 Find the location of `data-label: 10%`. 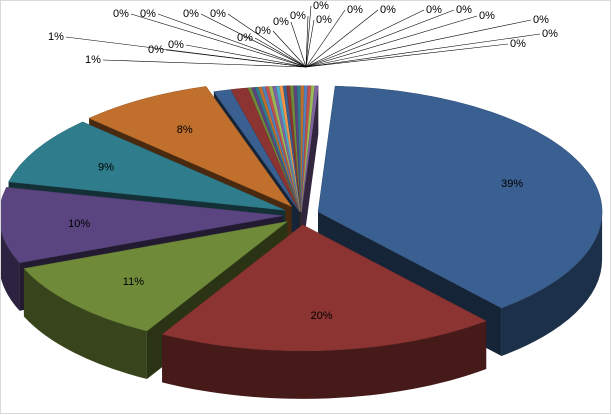

data-label: 10% is located at coordinates (79, 224).